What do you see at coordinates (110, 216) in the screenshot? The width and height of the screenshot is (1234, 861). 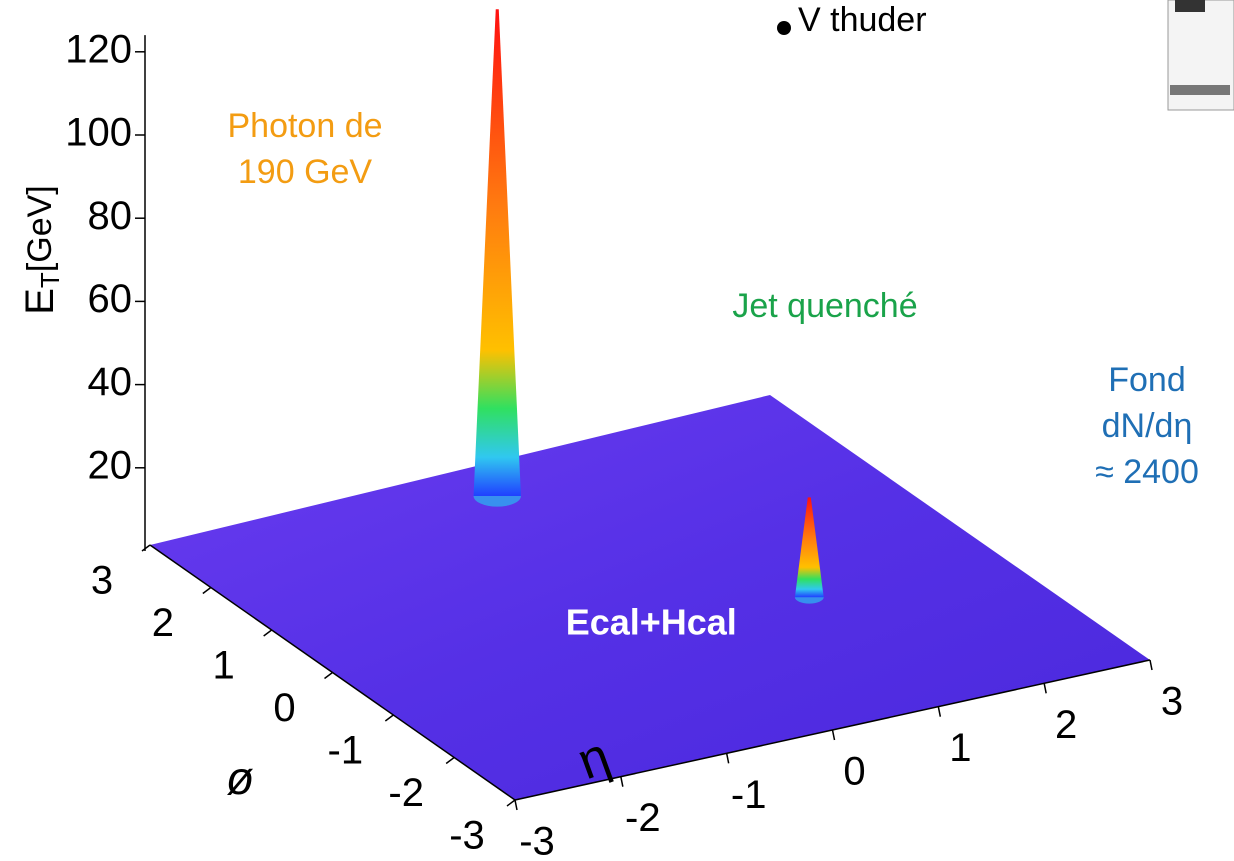 I see `z-tick-label: 80` at bounding box center [110, 216].